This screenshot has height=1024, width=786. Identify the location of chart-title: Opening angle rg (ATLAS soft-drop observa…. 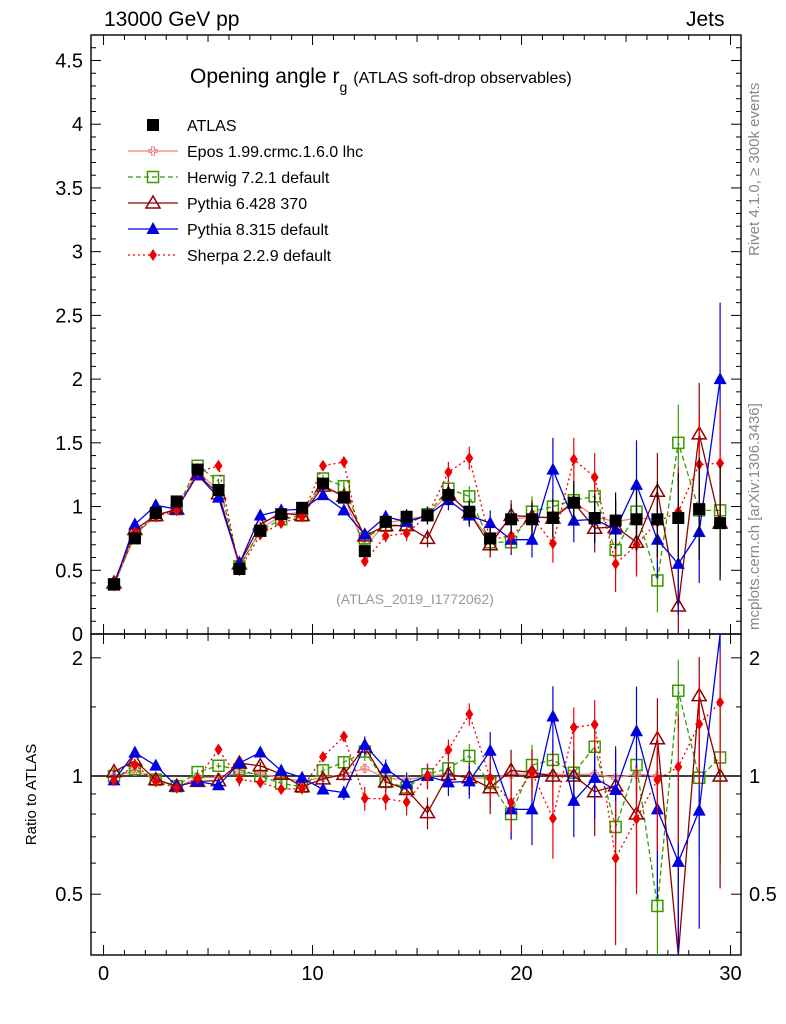
(381, 80).